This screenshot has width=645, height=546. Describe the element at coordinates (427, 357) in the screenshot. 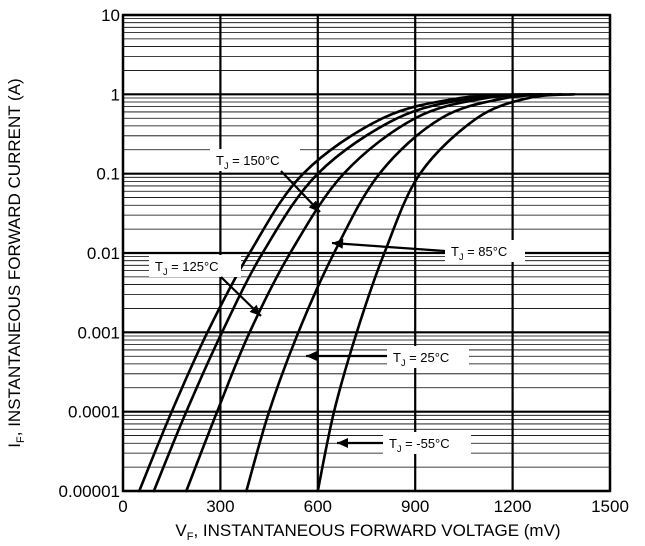

I see `annotation-label-rest: = 25°C` at that location.